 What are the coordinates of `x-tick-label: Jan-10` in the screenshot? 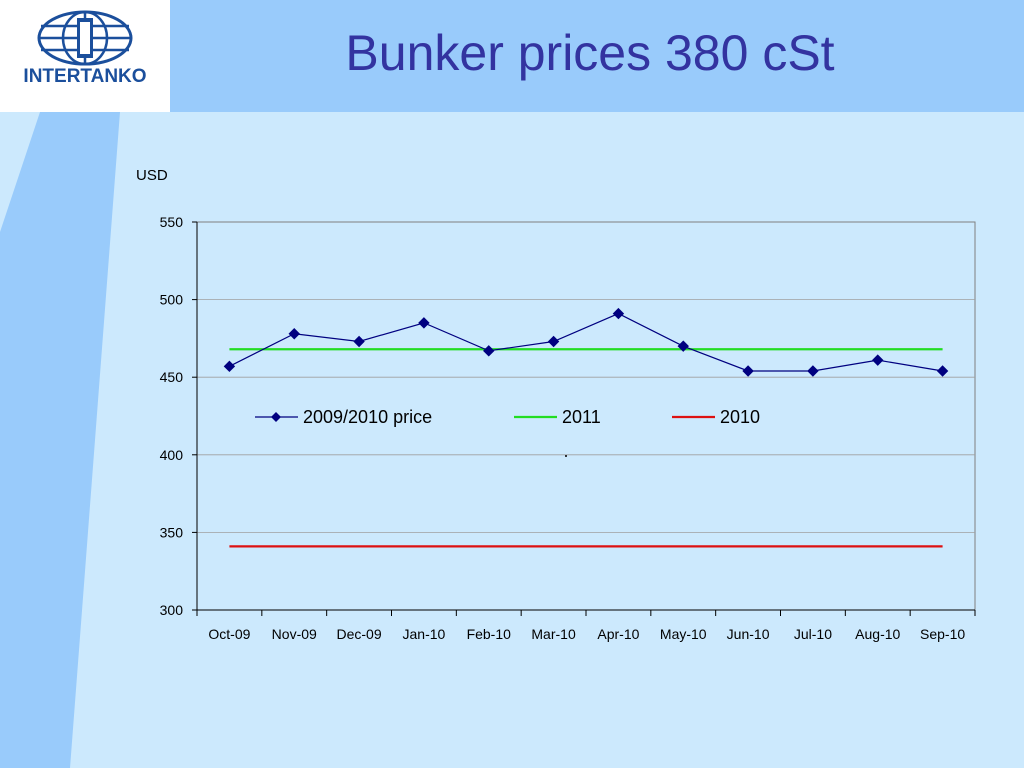 It's located at (424, 634).